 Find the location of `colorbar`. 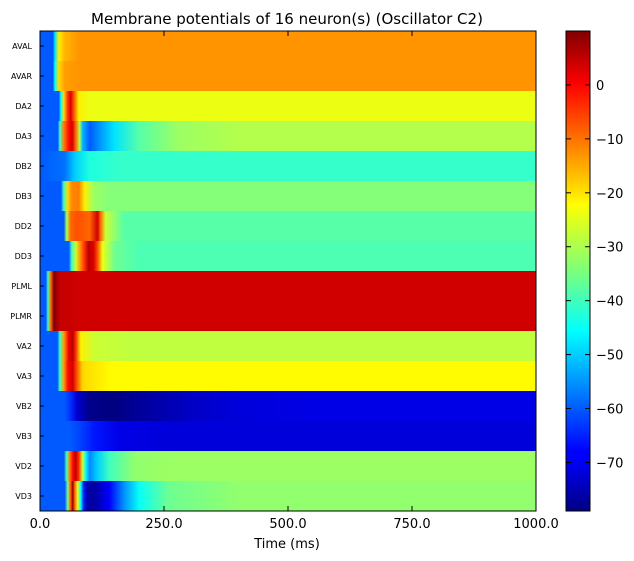

colorbar is located at coordinates (578, 271).